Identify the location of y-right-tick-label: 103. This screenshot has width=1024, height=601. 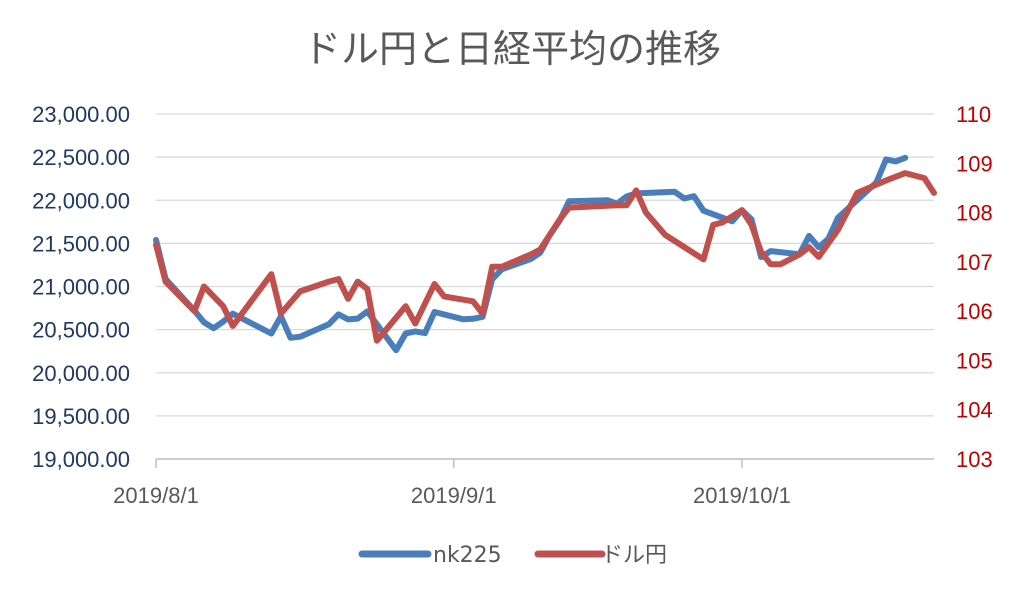
(974, 459).